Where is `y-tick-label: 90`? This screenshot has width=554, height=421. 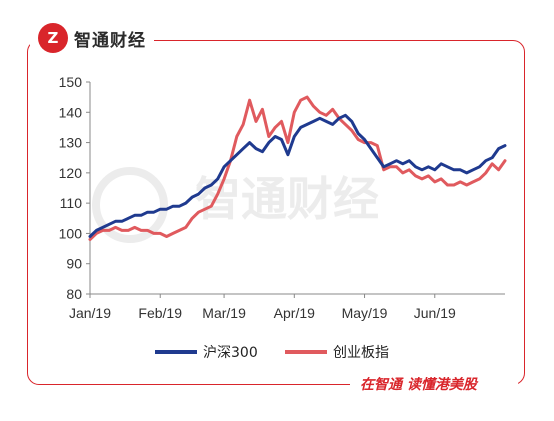
y-tick-label: 90 is located at coordinates (74, 264).